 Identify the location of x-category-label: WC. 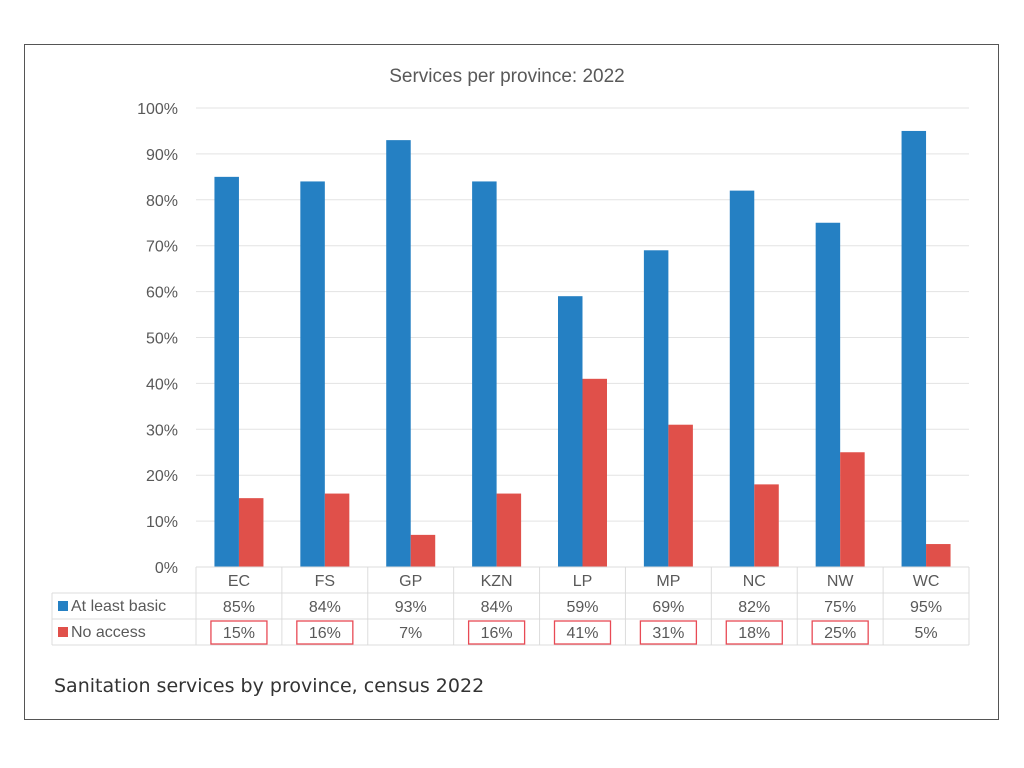
(926, 581).